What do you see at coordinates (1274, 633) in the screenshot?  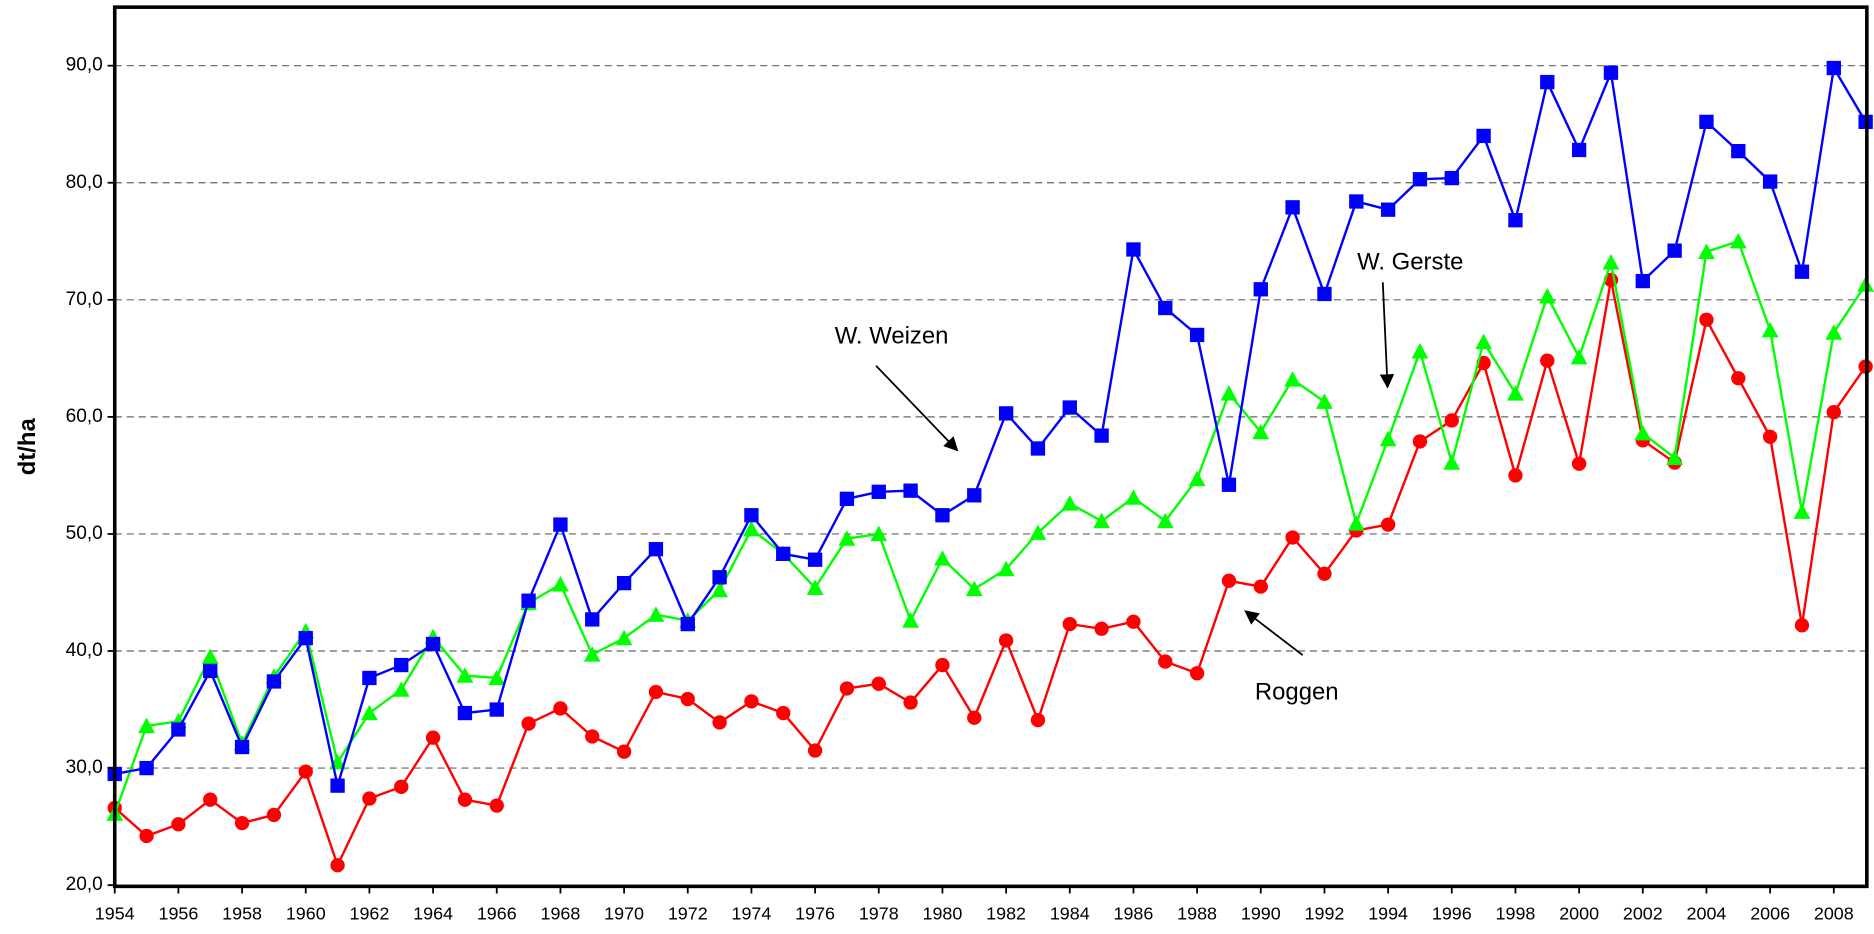 I see `annotation-arrow` at bounding box center [1274, 633].